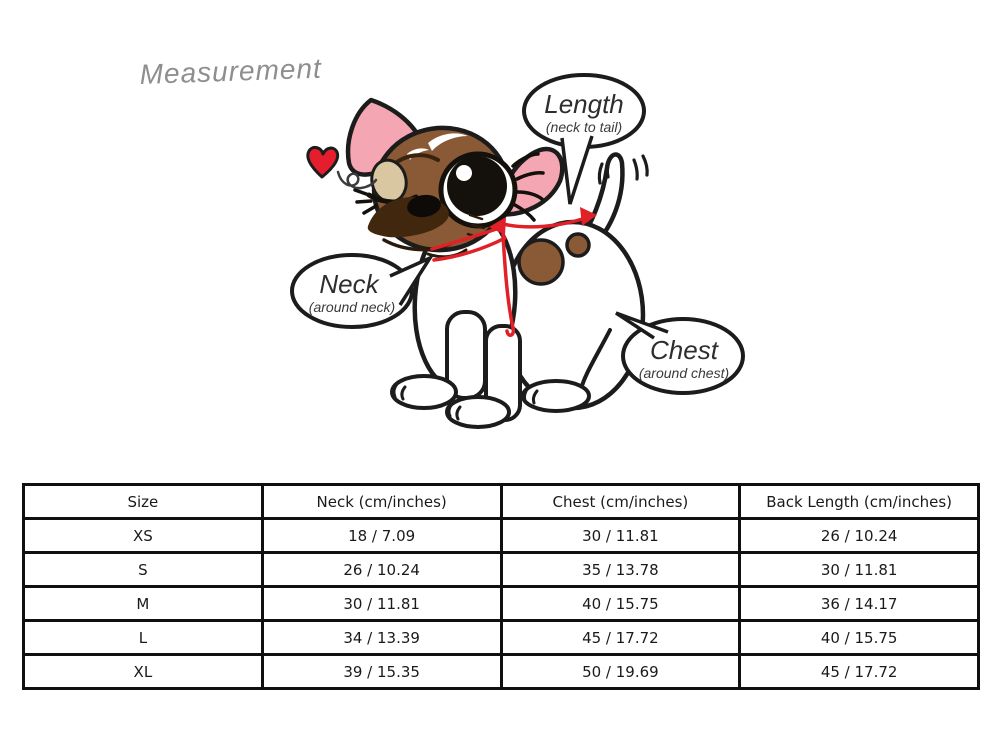 The height and width of the screenshot is (750, 1000). Describe the element at coordinates (684, 373) in the screenshot. I see `bubble-chest-sublabel: (around chest)` at that location.